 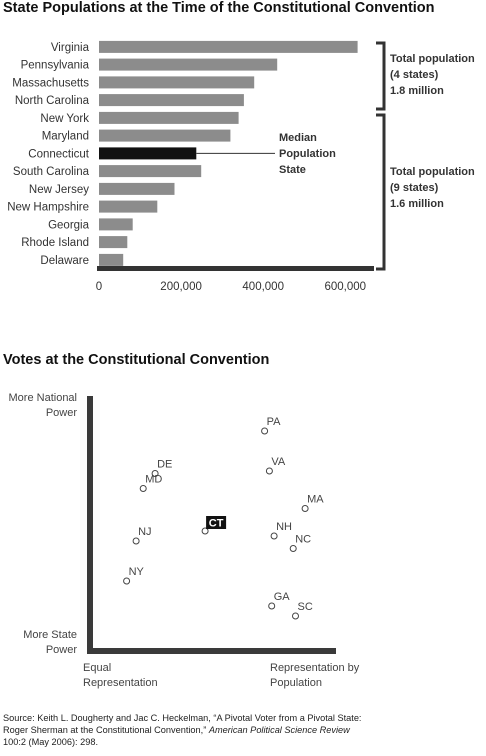 I want to click on x-axis-right-label: Representation by, so click(x=315, y=668).